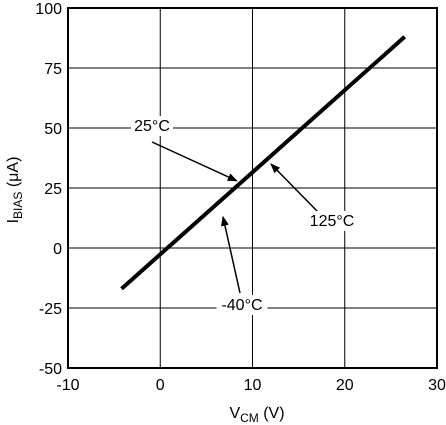 The height and width of the screenshot is (425, 446). I want to click on y-axis-title-sub: BIAS, so click(18, 205).